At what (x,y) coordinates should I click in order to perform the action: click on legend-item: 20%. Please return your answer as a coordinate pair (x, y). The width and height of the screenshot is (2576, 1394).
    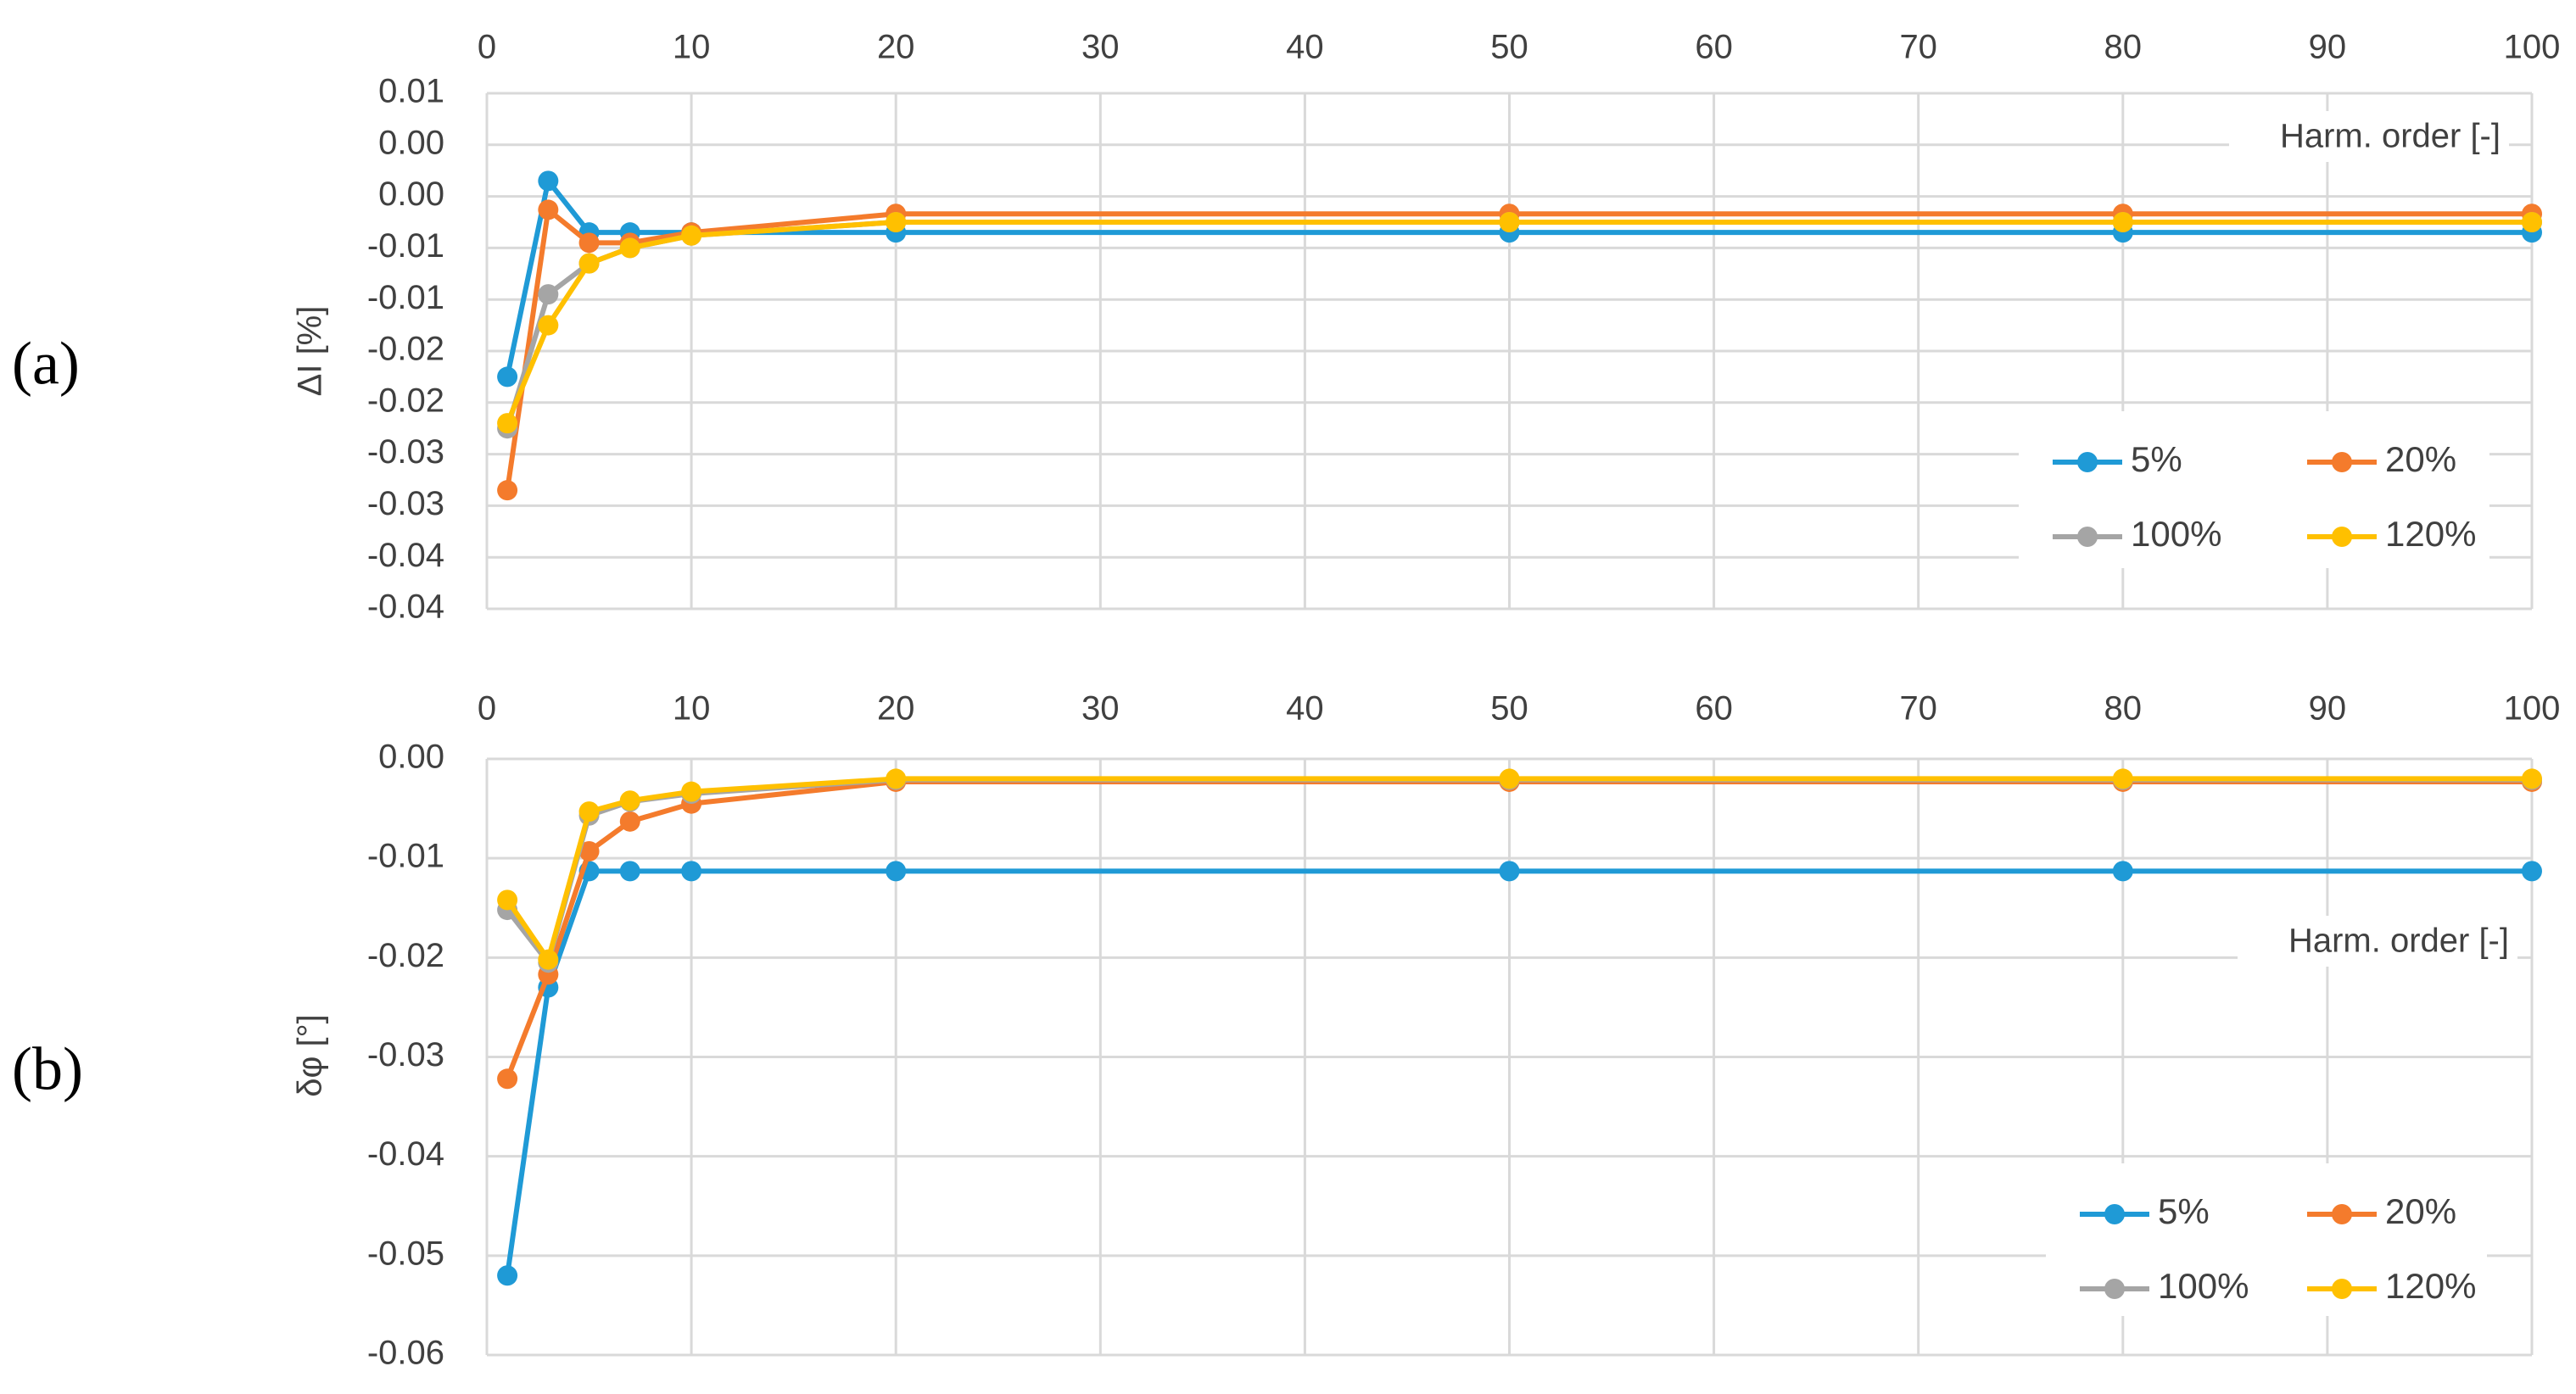
    Looking at the image, I should click on (2381, 1211).